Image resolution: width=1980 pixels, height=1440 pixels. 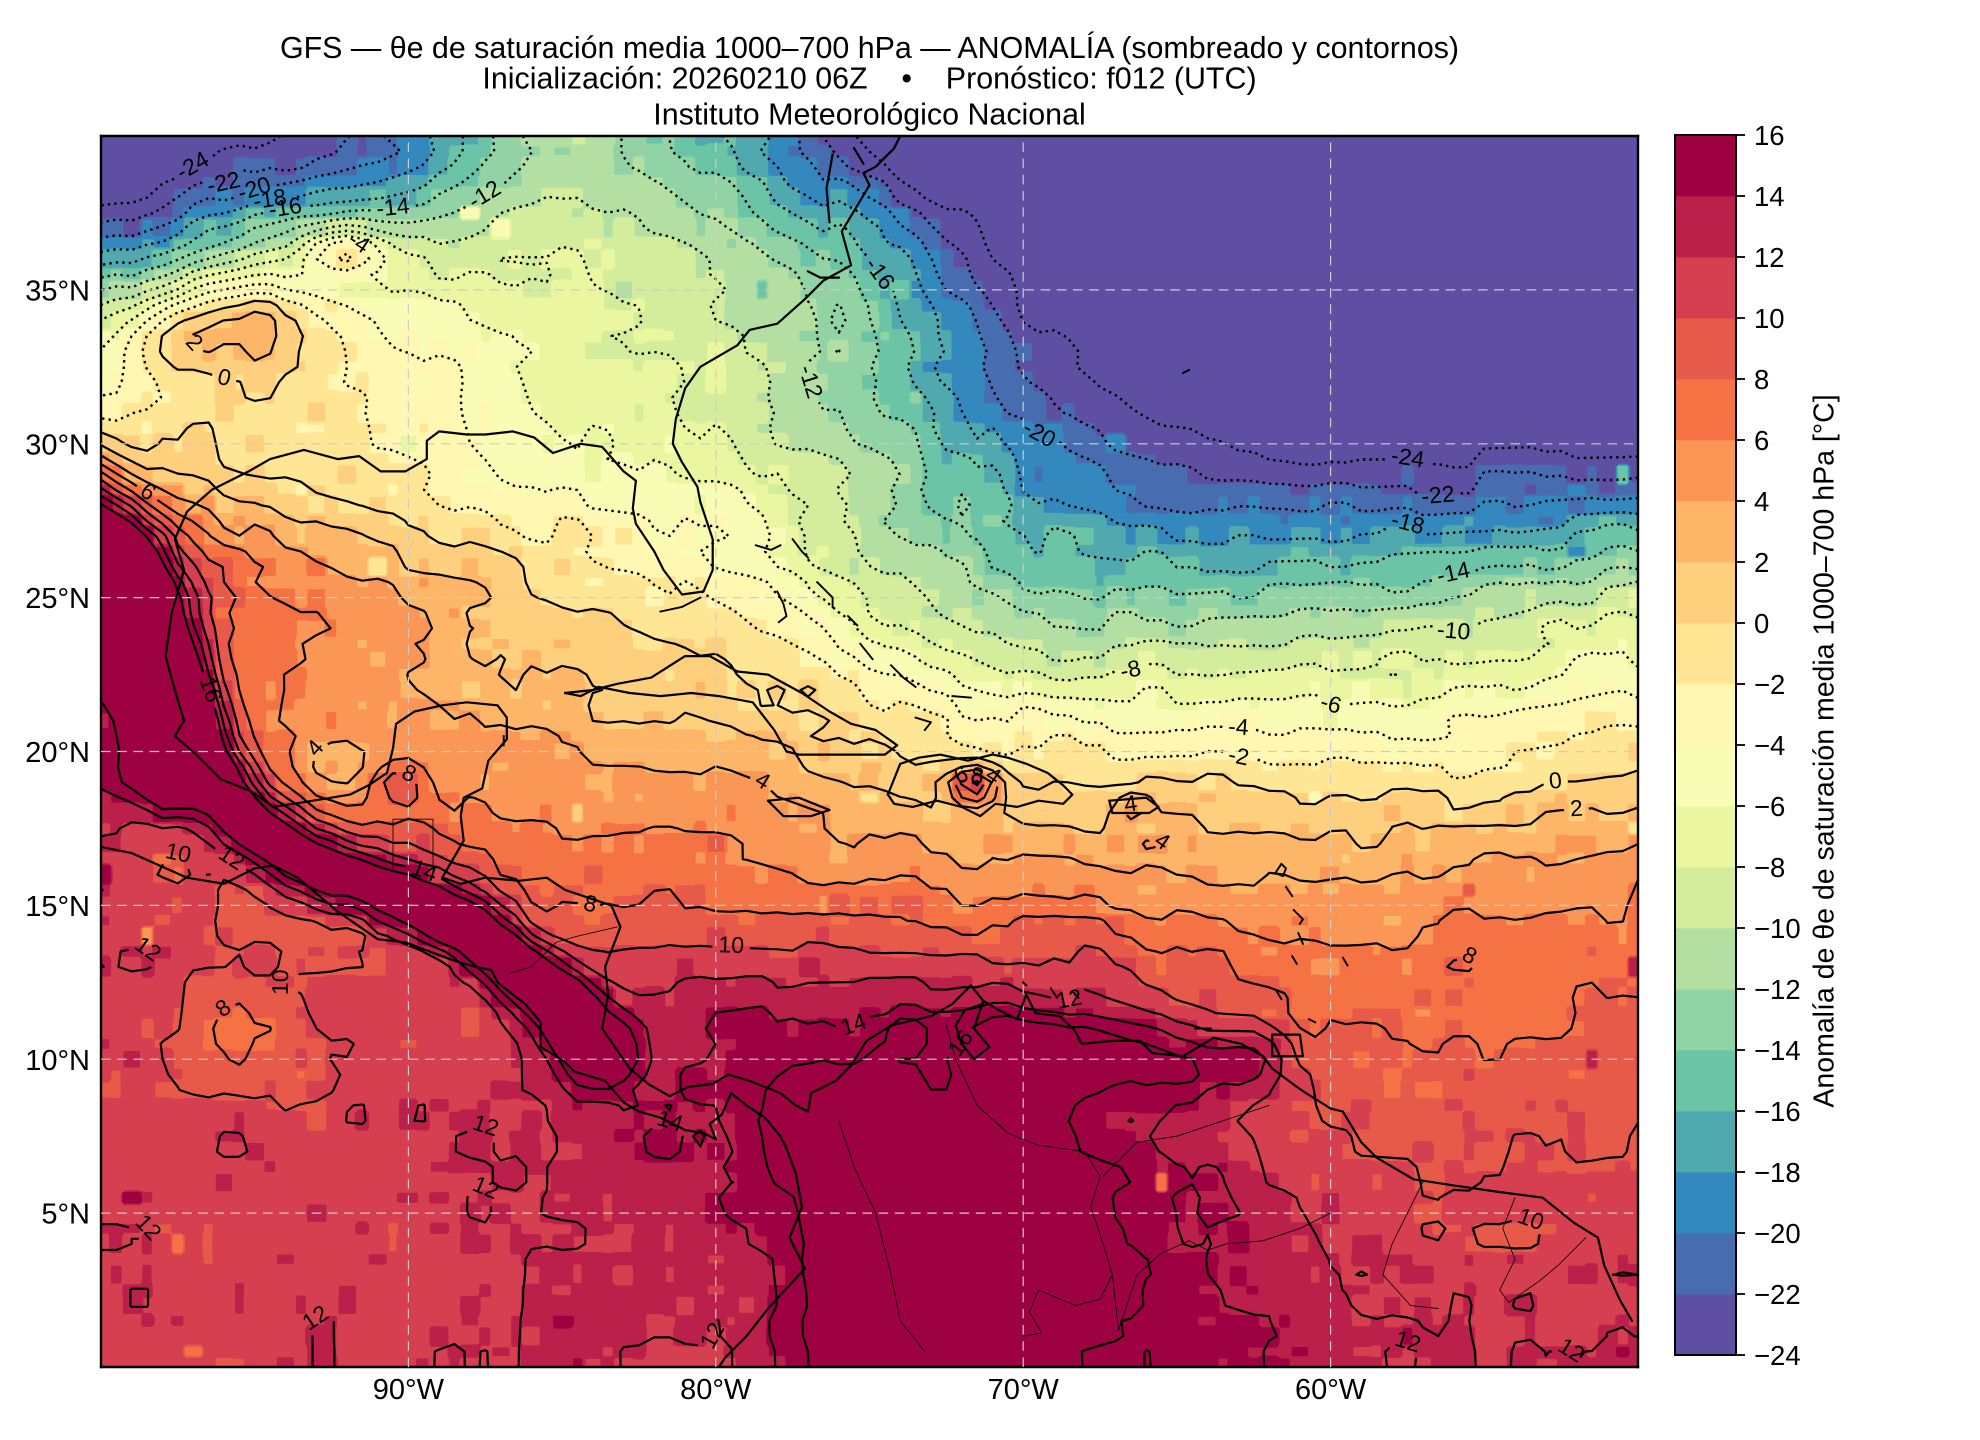 What do you see at coordinates (65, 1215) in the screenshot?
I see `svg-text: 5°N` at bounding box center [65, 1215].